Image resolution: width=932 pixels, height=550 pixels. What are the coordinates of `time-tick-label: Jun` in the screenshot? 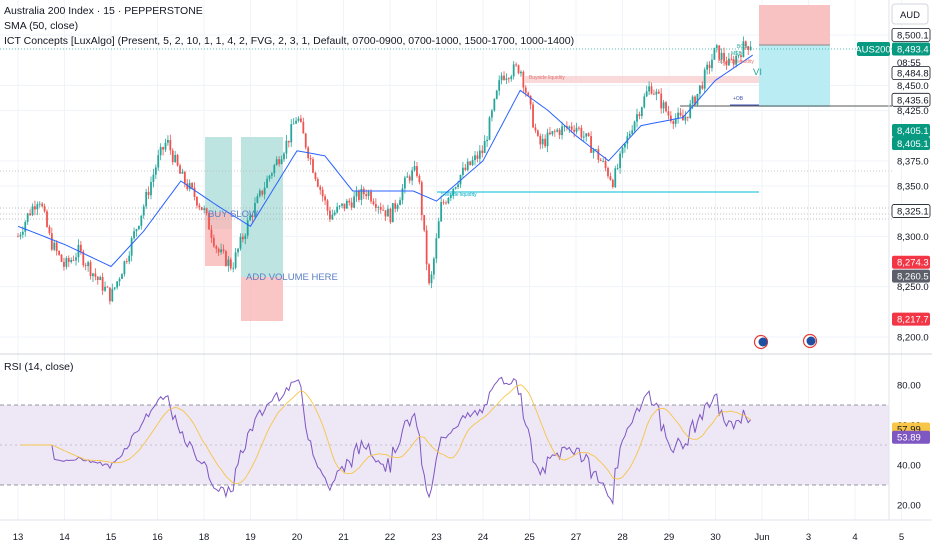 It's located at (761, 537).